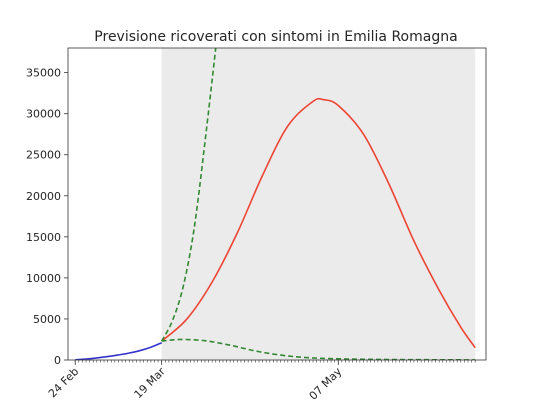 The height and width of the screenshot is (405, 540). Describe the element at coordinates (150, 383) in the screenshot. I see `x-tick-label: 19 Mar` at that location.